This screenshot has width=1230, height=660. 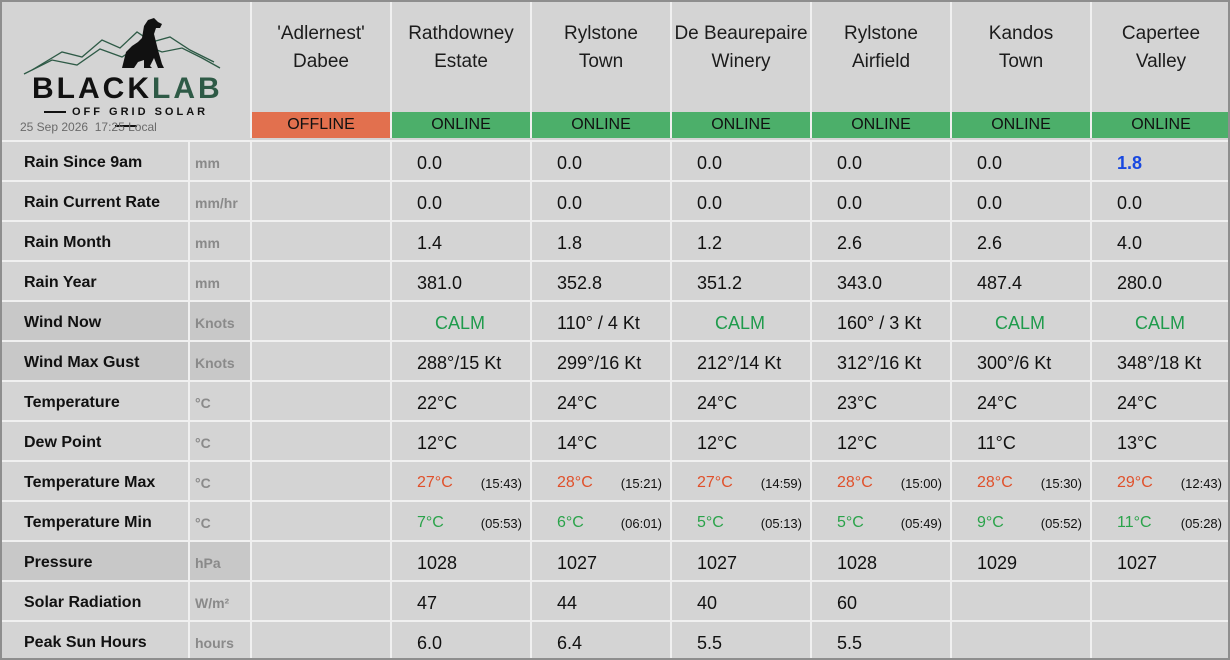 I want to click on logo-tagline: OFF GRID SOLAR, so click(x=140, y=112).